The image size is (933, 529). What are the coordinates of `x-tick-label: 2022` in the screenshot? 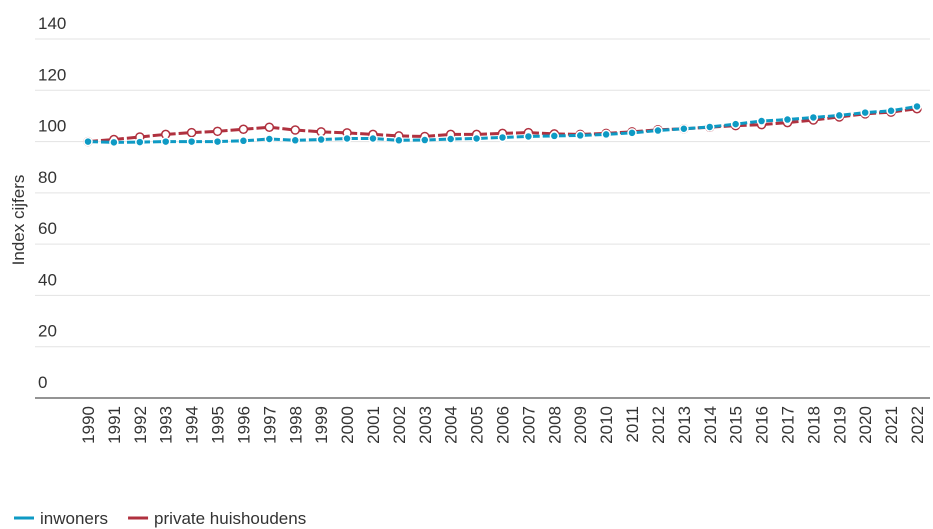 It's located at (917, 425).